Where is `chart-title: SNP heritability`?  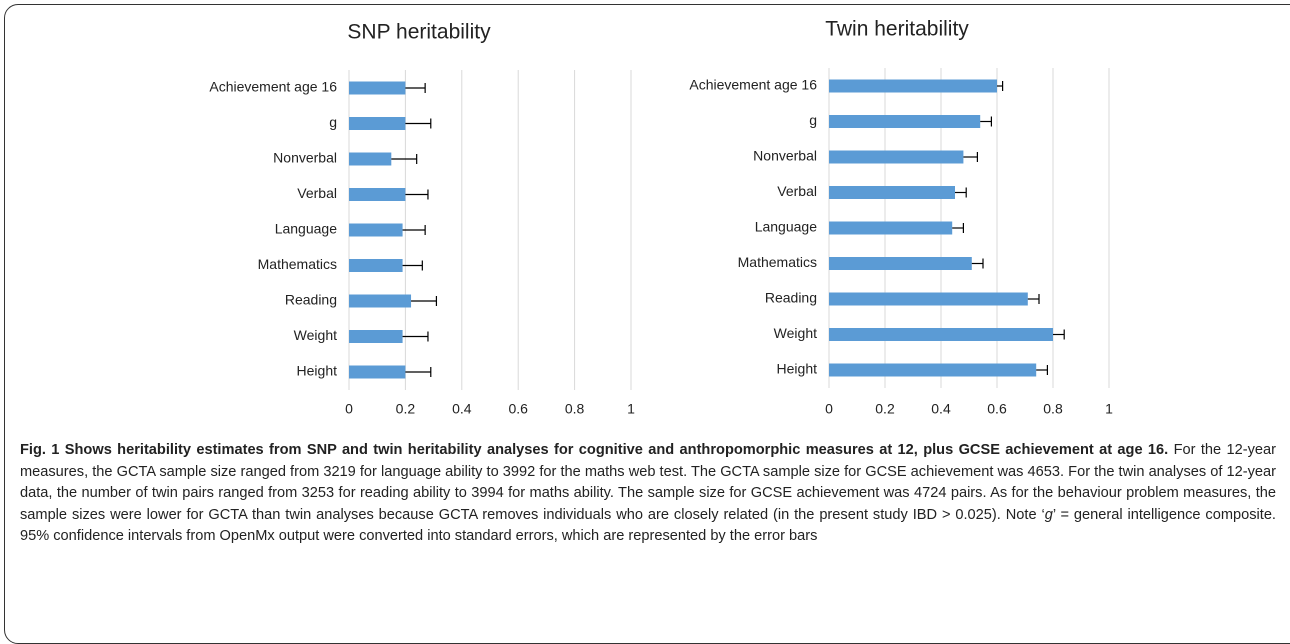
chart-title: SNP heritability is located at coordinates (419, 32).